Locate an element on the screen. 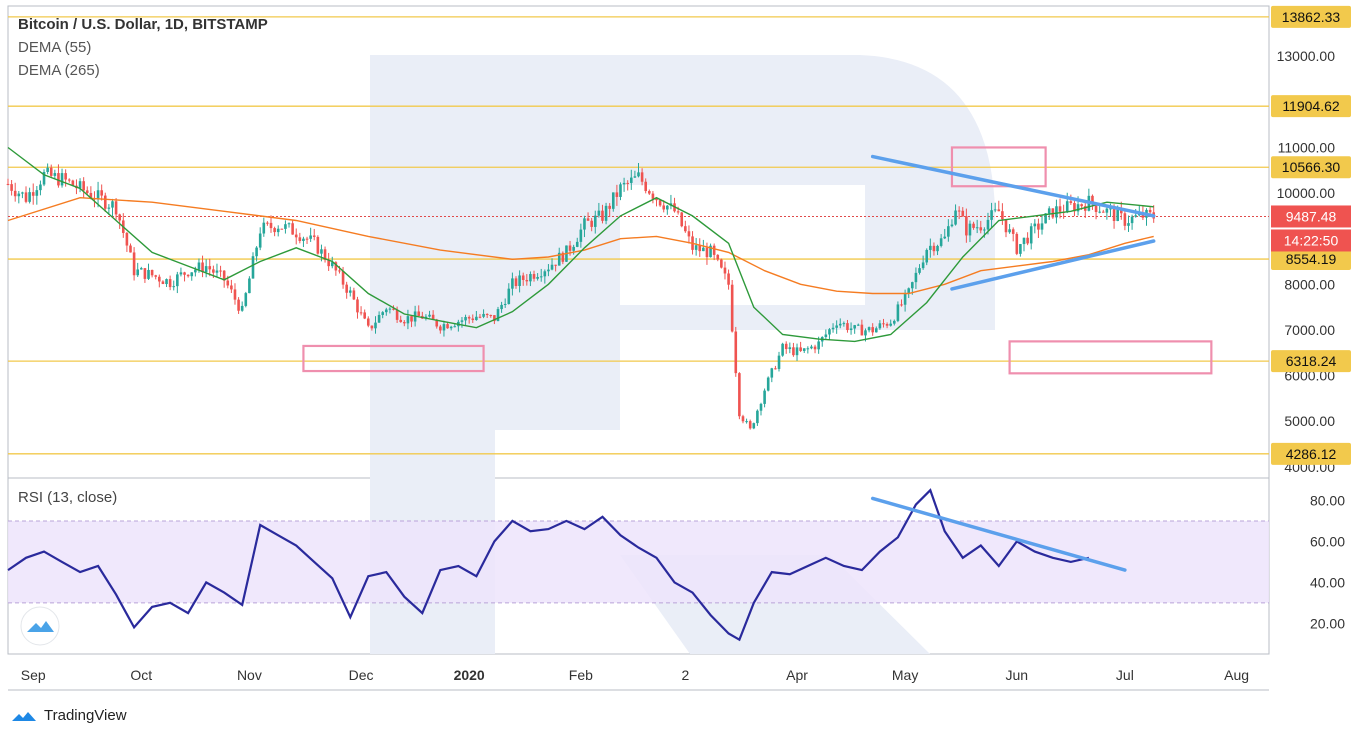 The image size is (1364, 740). dema265-legend: DEMA (265) is located at coordinates (59, 70).